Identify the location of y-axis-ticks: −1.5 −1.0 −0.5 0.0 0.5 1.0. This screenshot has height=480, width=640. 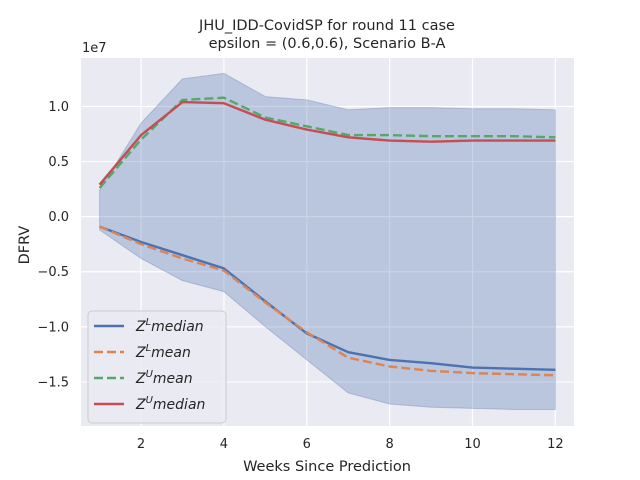
(53, 245).